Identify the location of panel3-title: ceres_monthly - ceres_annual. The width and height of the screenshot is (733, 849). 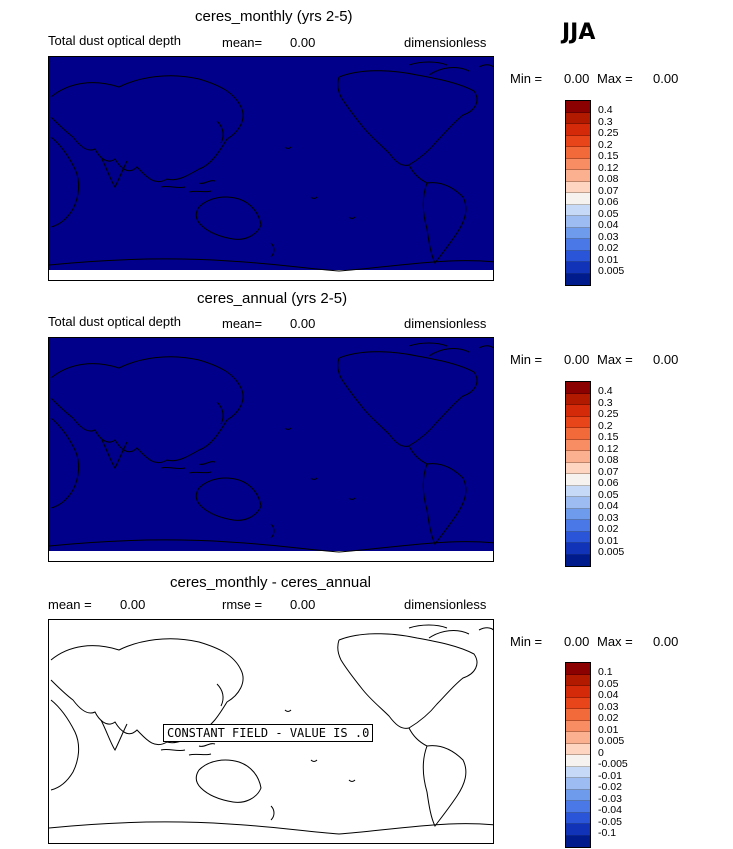
(270, 582).